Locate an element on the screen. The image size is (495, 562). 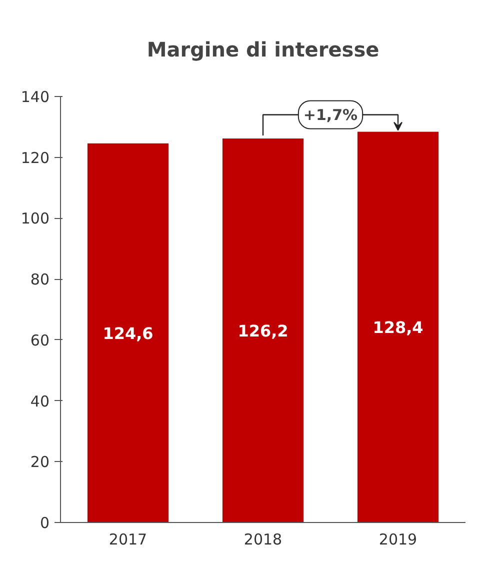
data-label: 128,4 is located at coordinates (398, 328).